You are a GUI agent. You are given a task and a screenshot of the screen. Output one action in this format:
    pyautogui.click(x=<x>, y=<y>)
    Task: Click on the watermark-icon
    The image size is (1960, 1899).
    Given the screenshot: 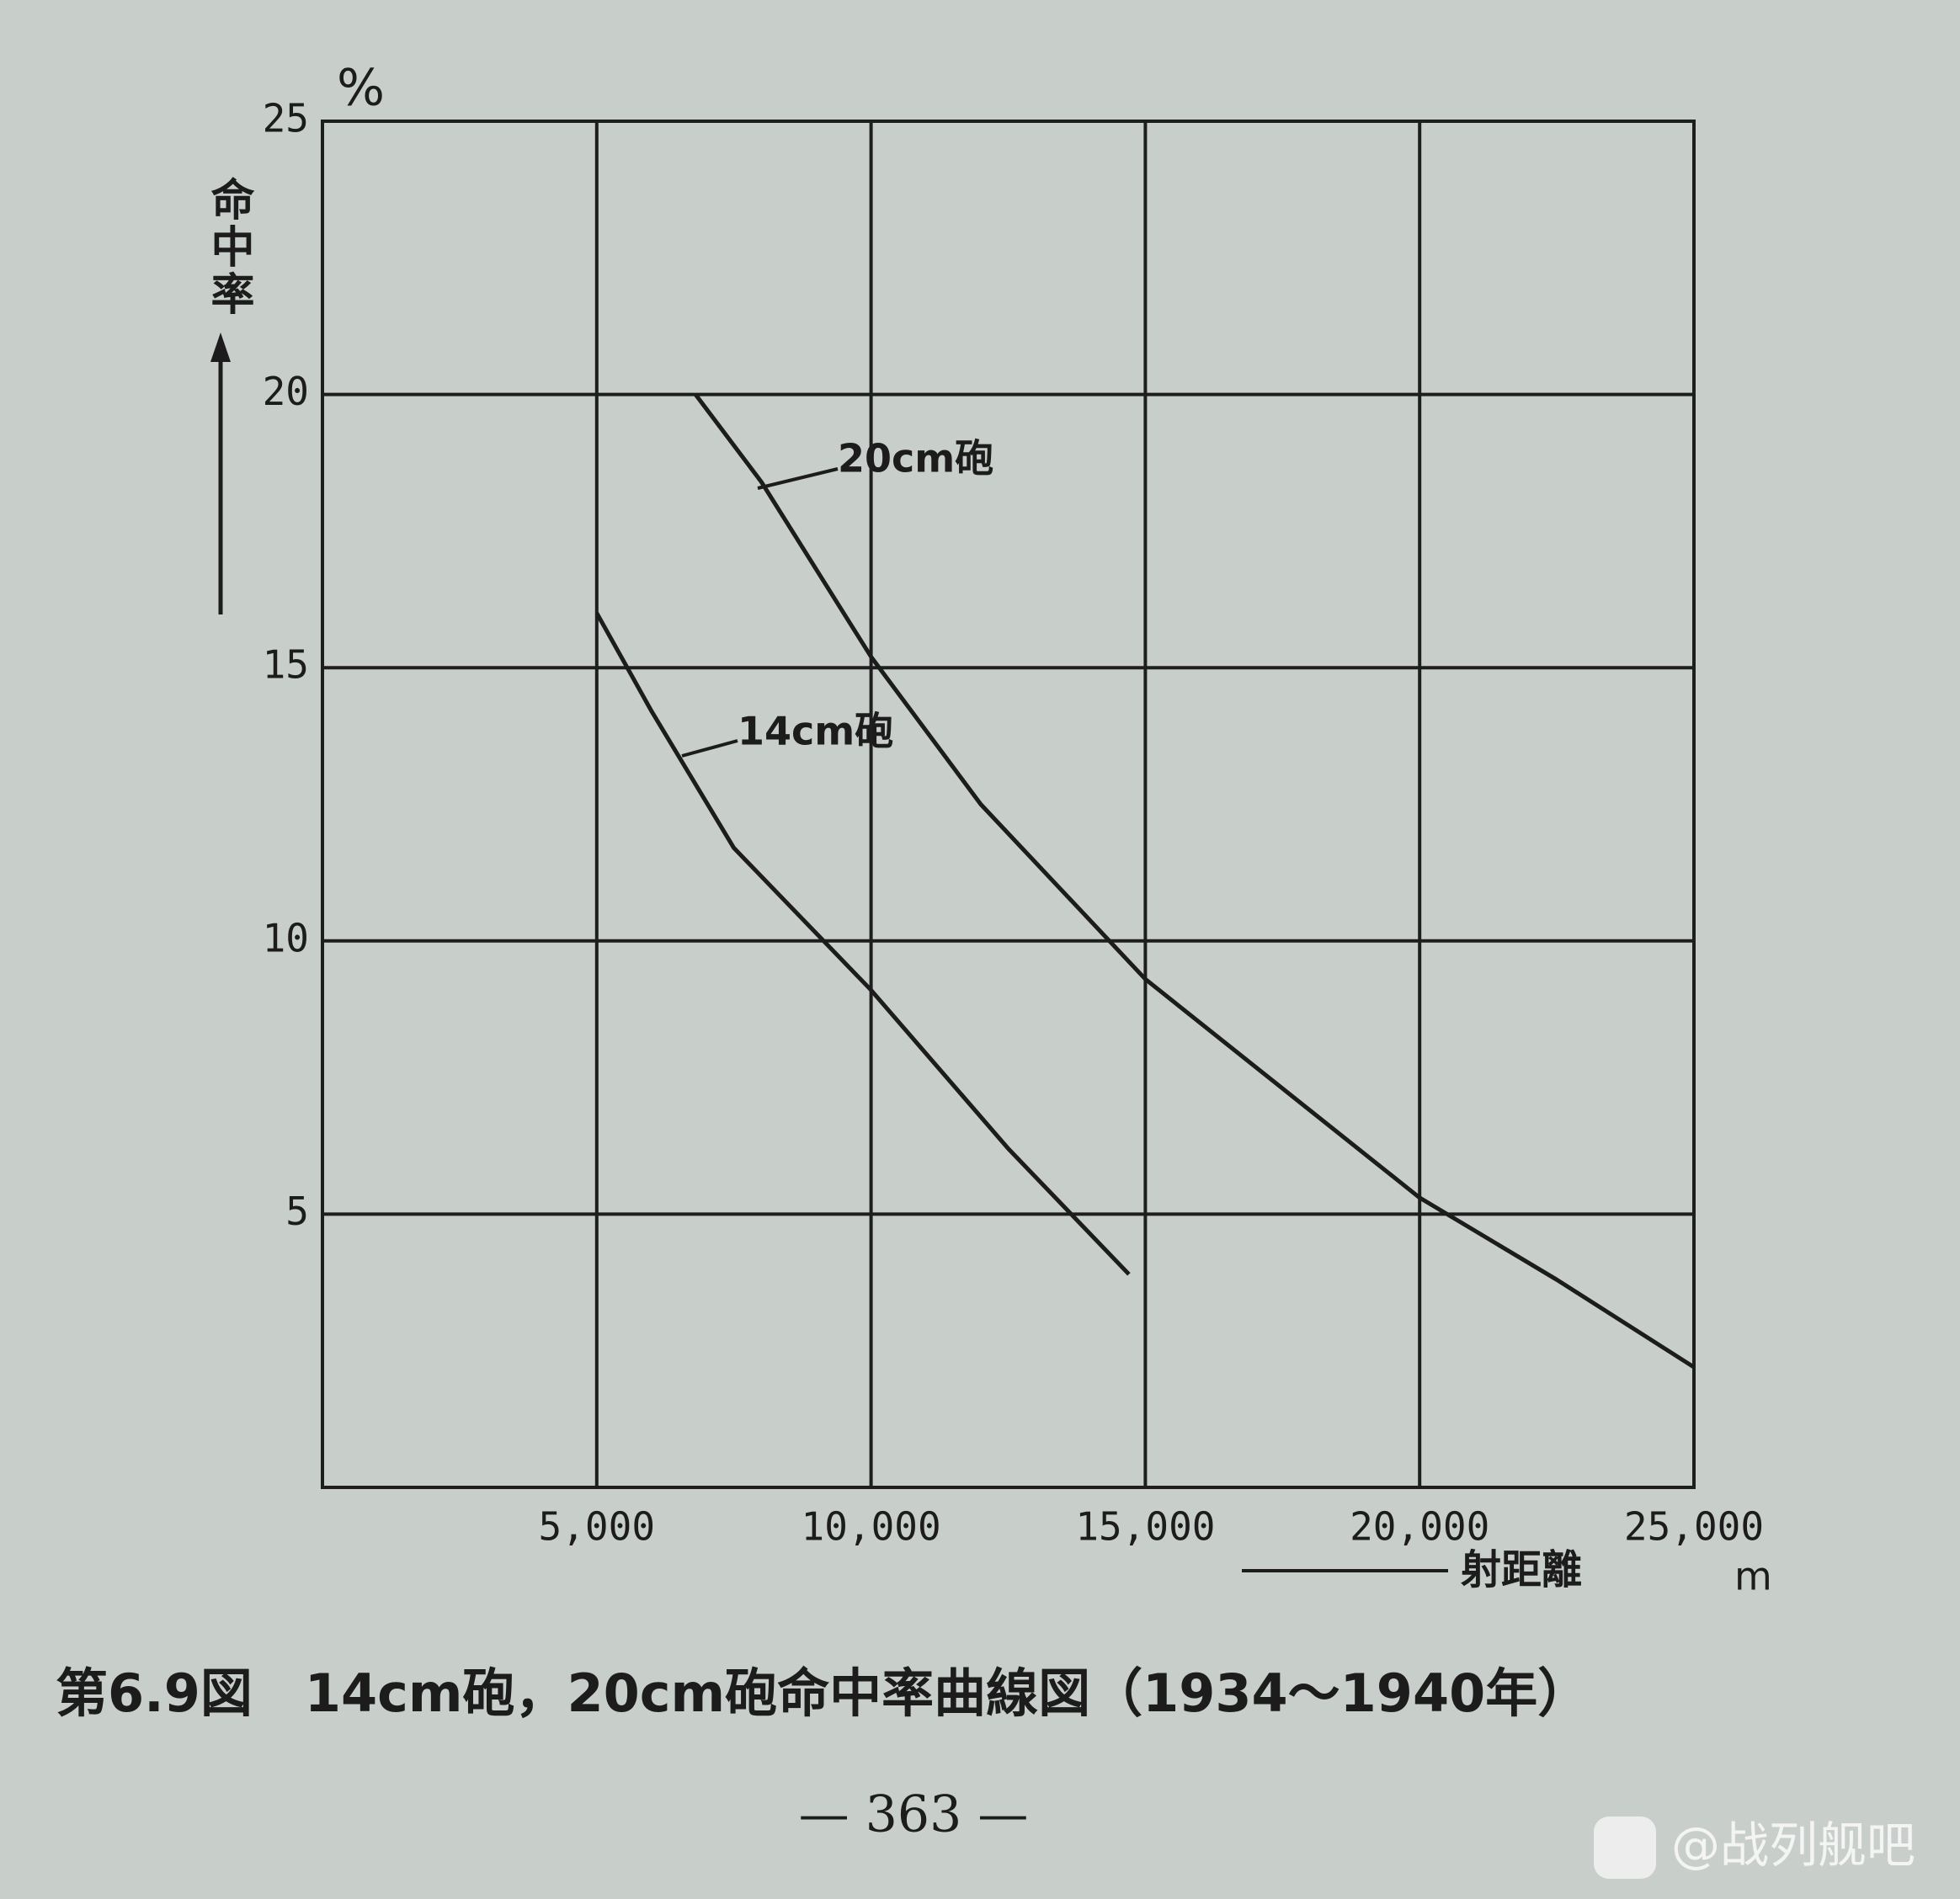 What is the action you would take?
    pyautogui.click(x=1625, y=1848)
    